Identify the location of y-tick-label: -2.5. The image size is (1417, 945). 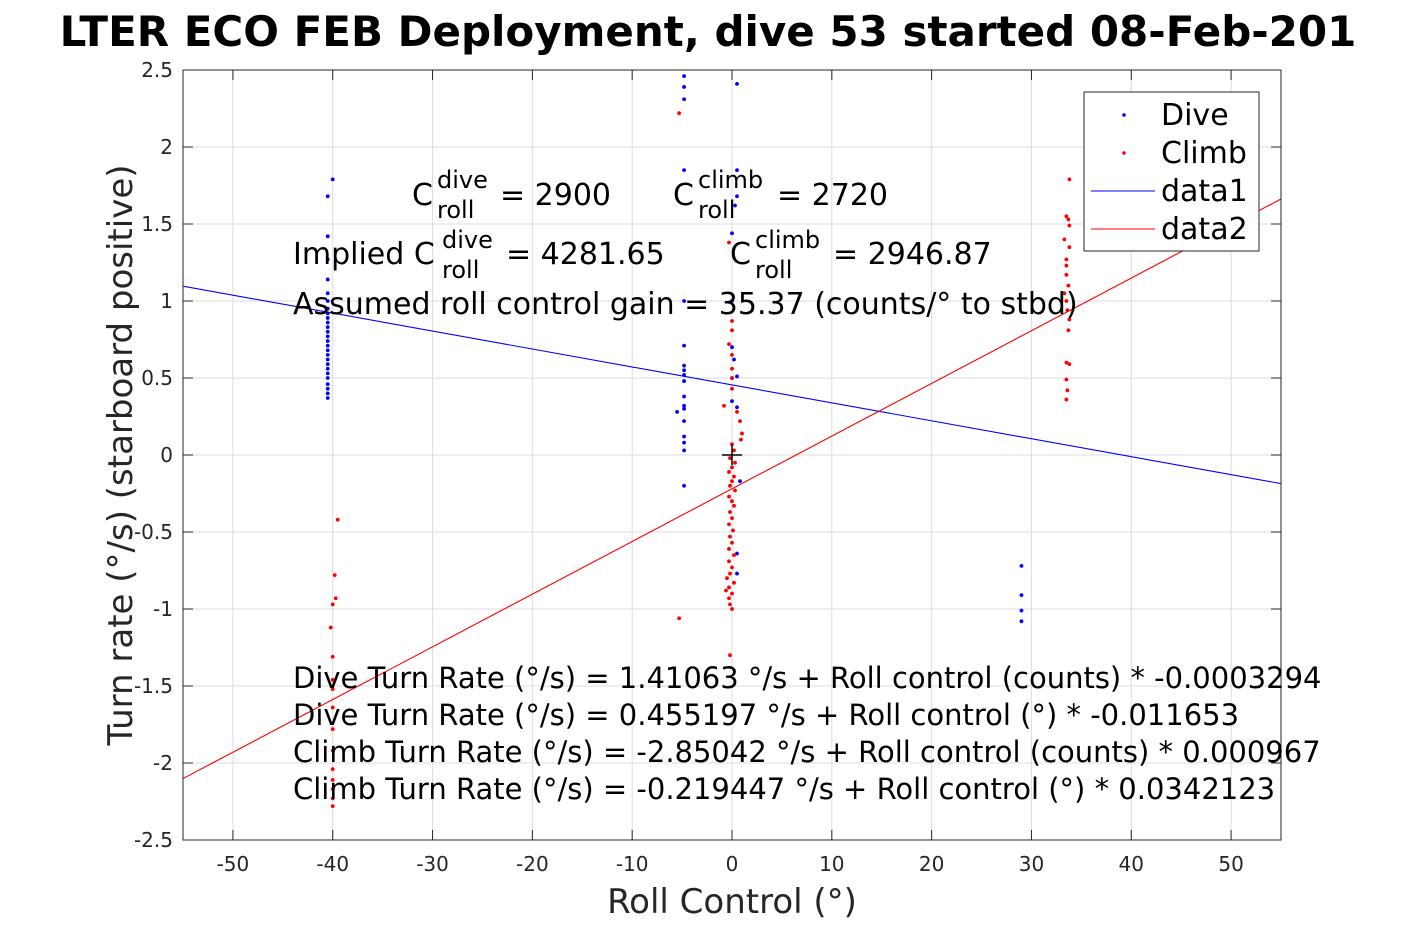
(153, 840).